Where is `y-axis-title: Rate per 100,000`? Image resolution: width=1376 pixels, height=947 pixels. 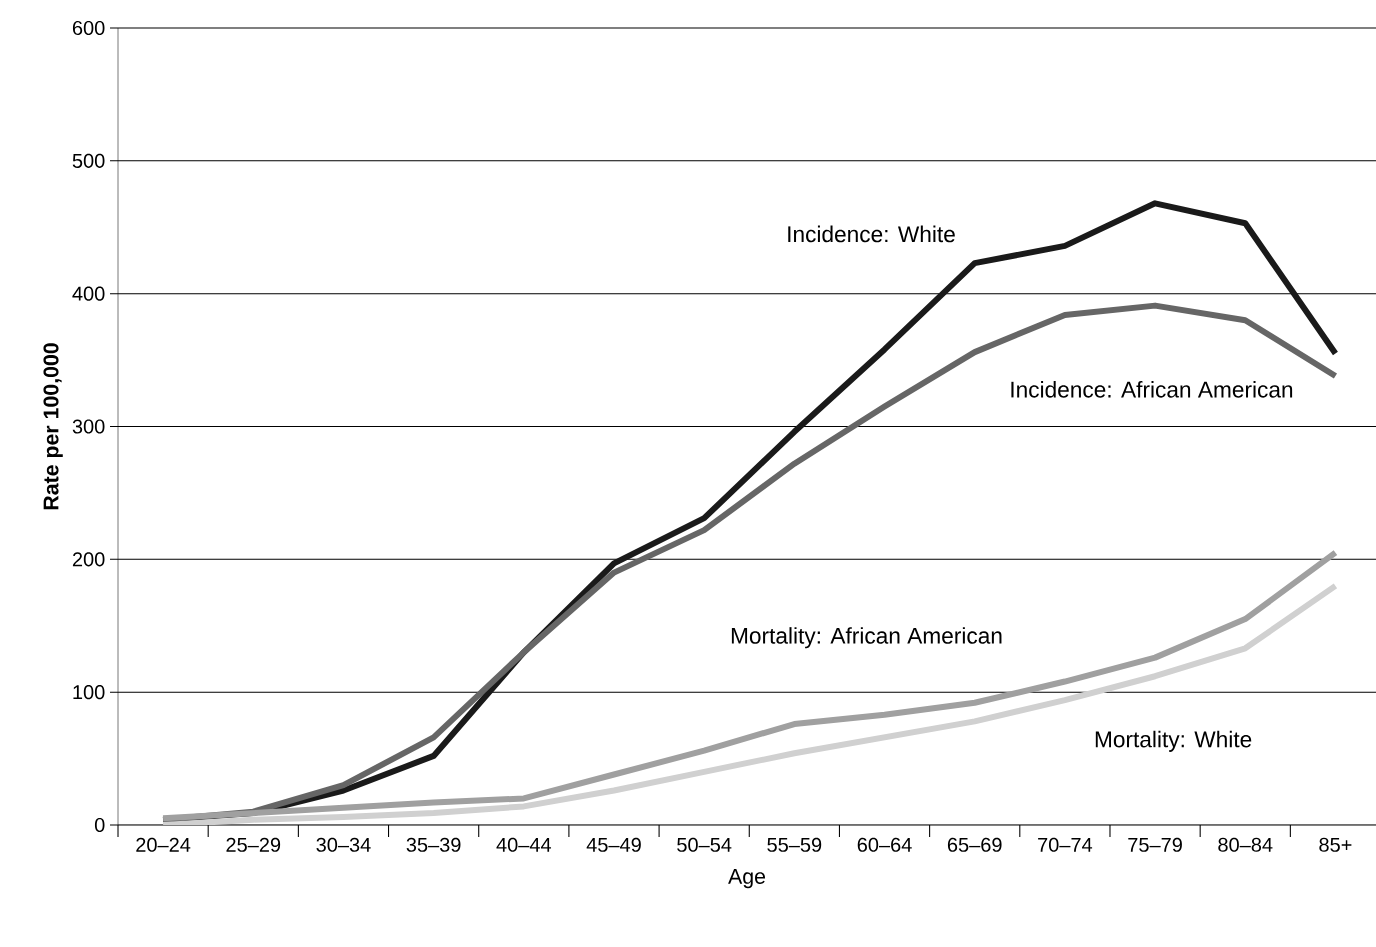 y-axis-title: Rate per 100,000 is located at coordinates (53, 426).